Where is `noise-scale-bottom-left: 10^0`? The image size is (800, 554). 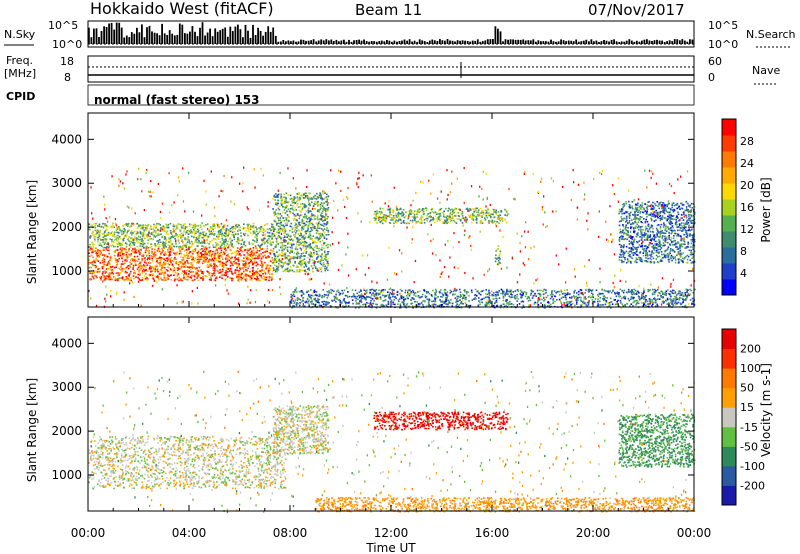
noise-scale-bottom-left: 10^0 is located at coordinates (67, 44).